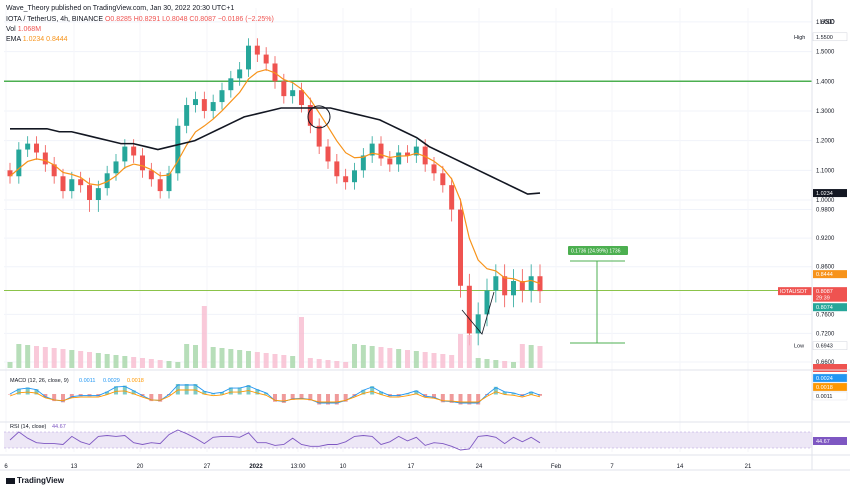  What do you see at coordinates (135, 381) in the screenshot?
I see `macd-value: 0.0018` at bounding box center [135, 381].